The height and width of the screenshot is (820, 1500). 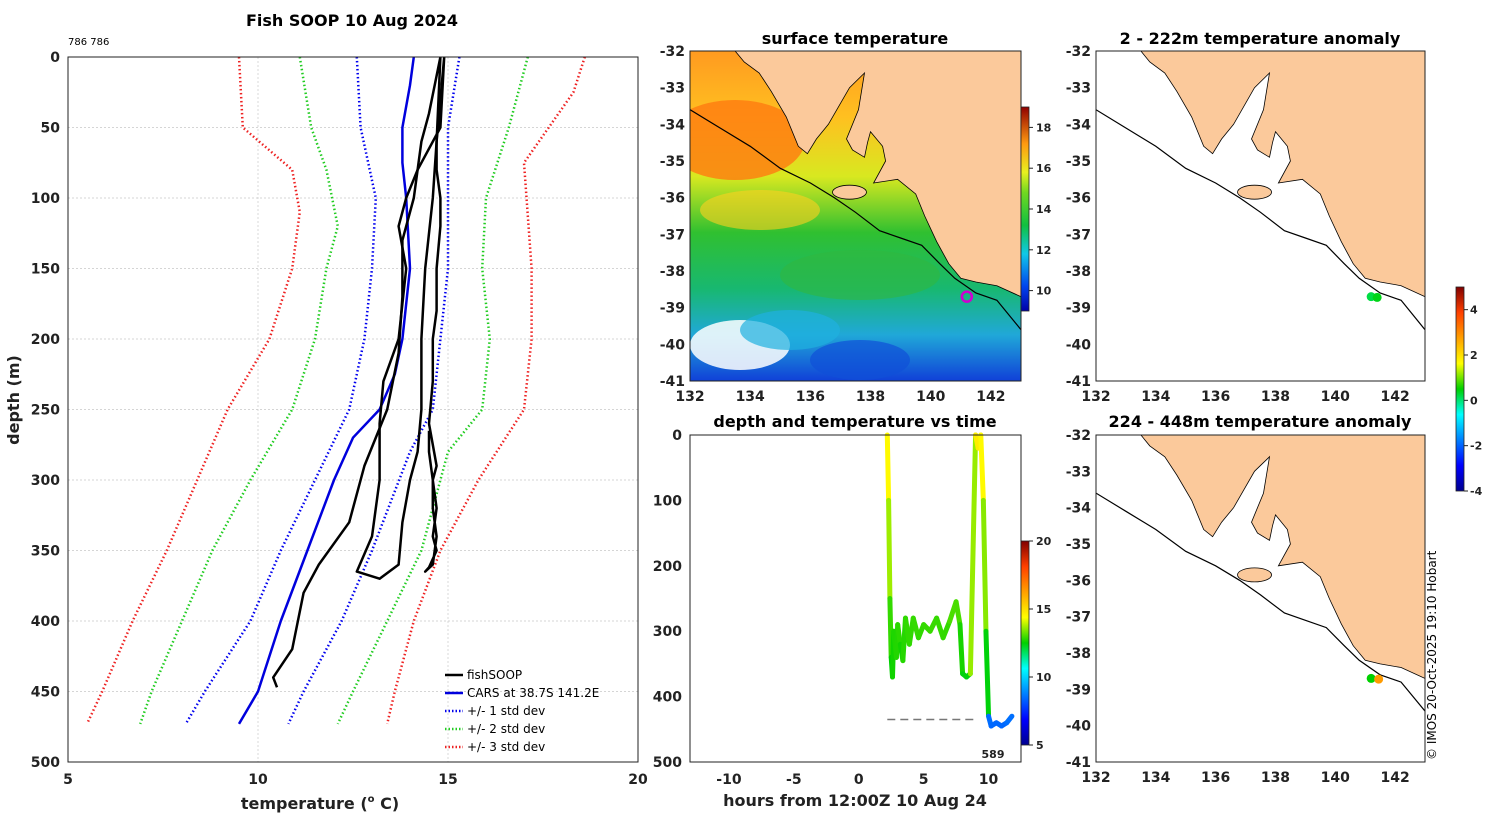 What do you see at coordinates (790, 330) in the screenshot?
I see `sst-cool-patch` at bounding box center [790, 330].